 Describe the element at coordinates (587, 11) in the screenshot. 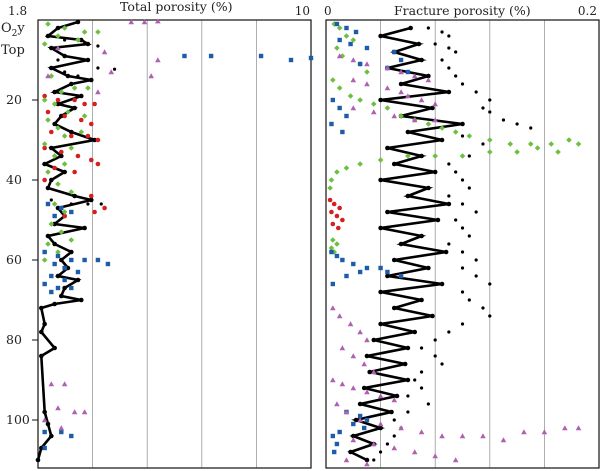

I see `right-x-max-label: 0.2` at that location.